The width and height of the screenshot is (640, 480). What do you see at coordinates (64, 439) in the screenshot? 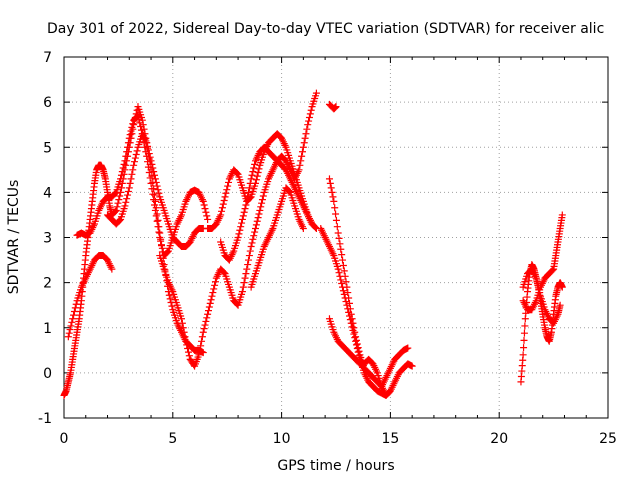
I see `x-tick-label: 0` at bounding box center [64, 439].